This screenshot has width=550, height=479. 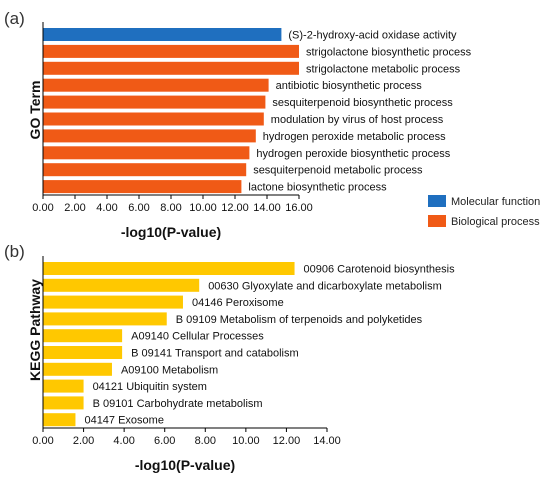 I want to click on panel-a-x-axis-label: -log10(P-value), so click(x=171, y=232).